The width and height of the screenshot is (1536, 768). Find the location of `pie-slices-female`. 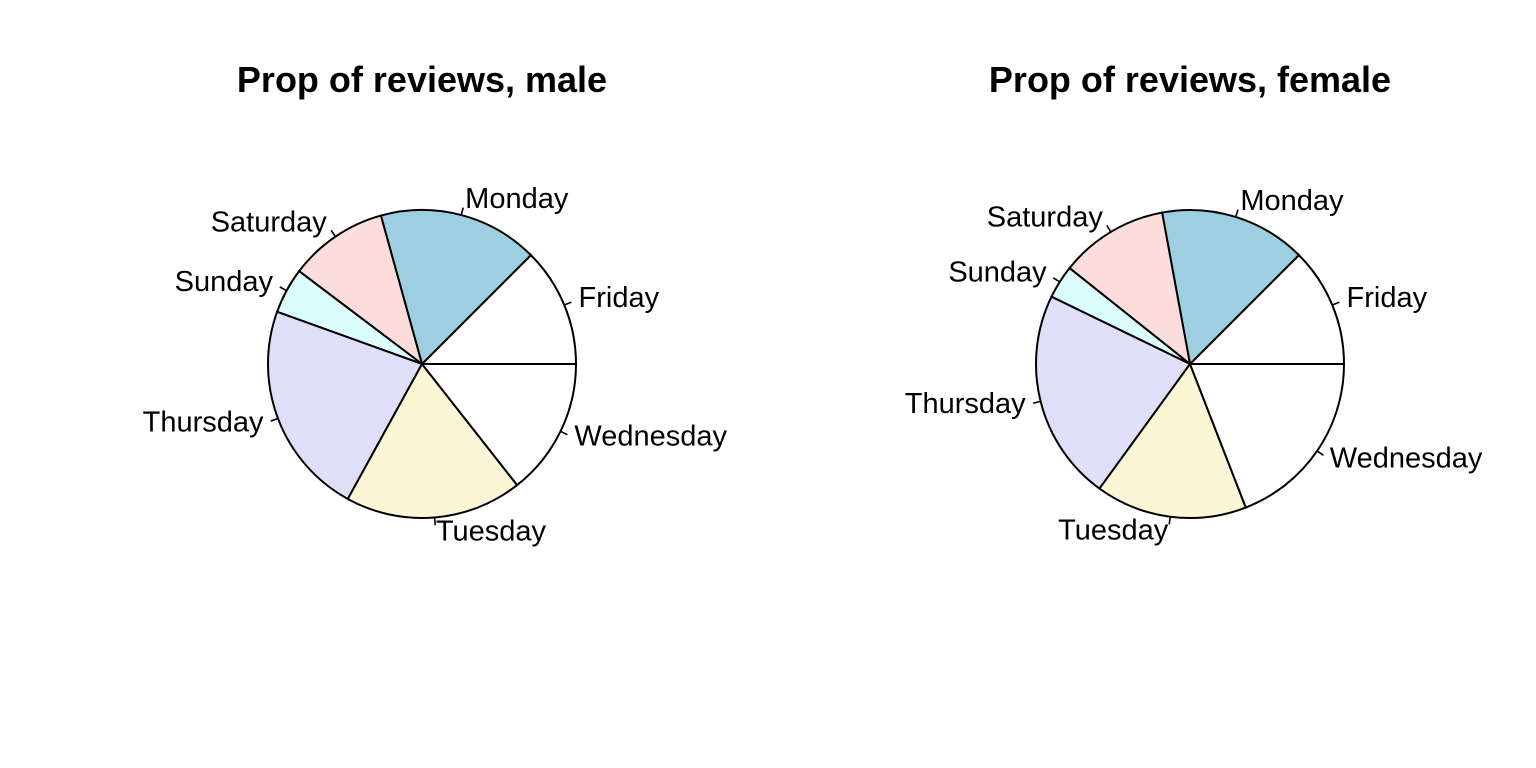

pie-slices-female is located at coordinates (1190, 364).